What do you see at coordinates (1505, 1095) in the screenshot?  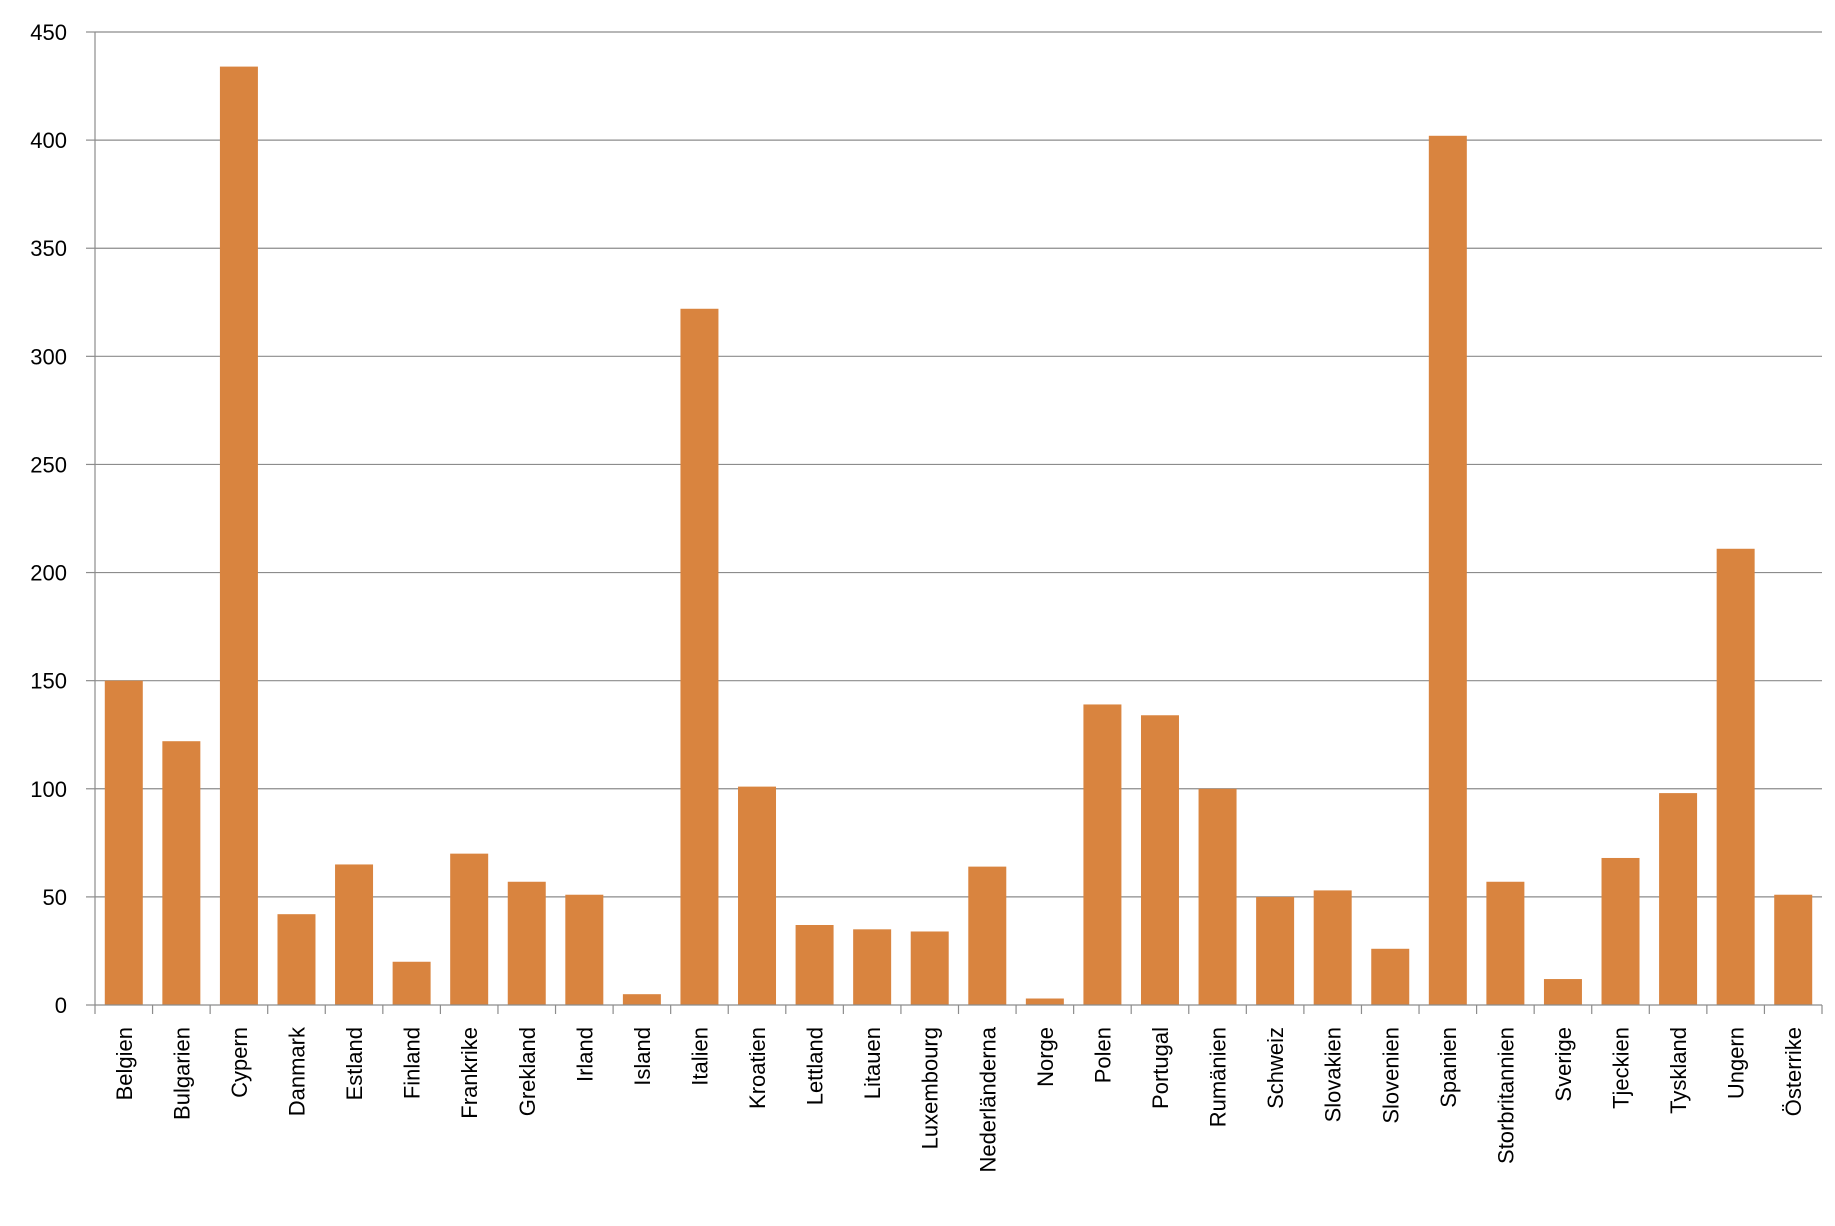 I see `x-tick-label: Storbritannien` at bounding box center [1505, 1095].